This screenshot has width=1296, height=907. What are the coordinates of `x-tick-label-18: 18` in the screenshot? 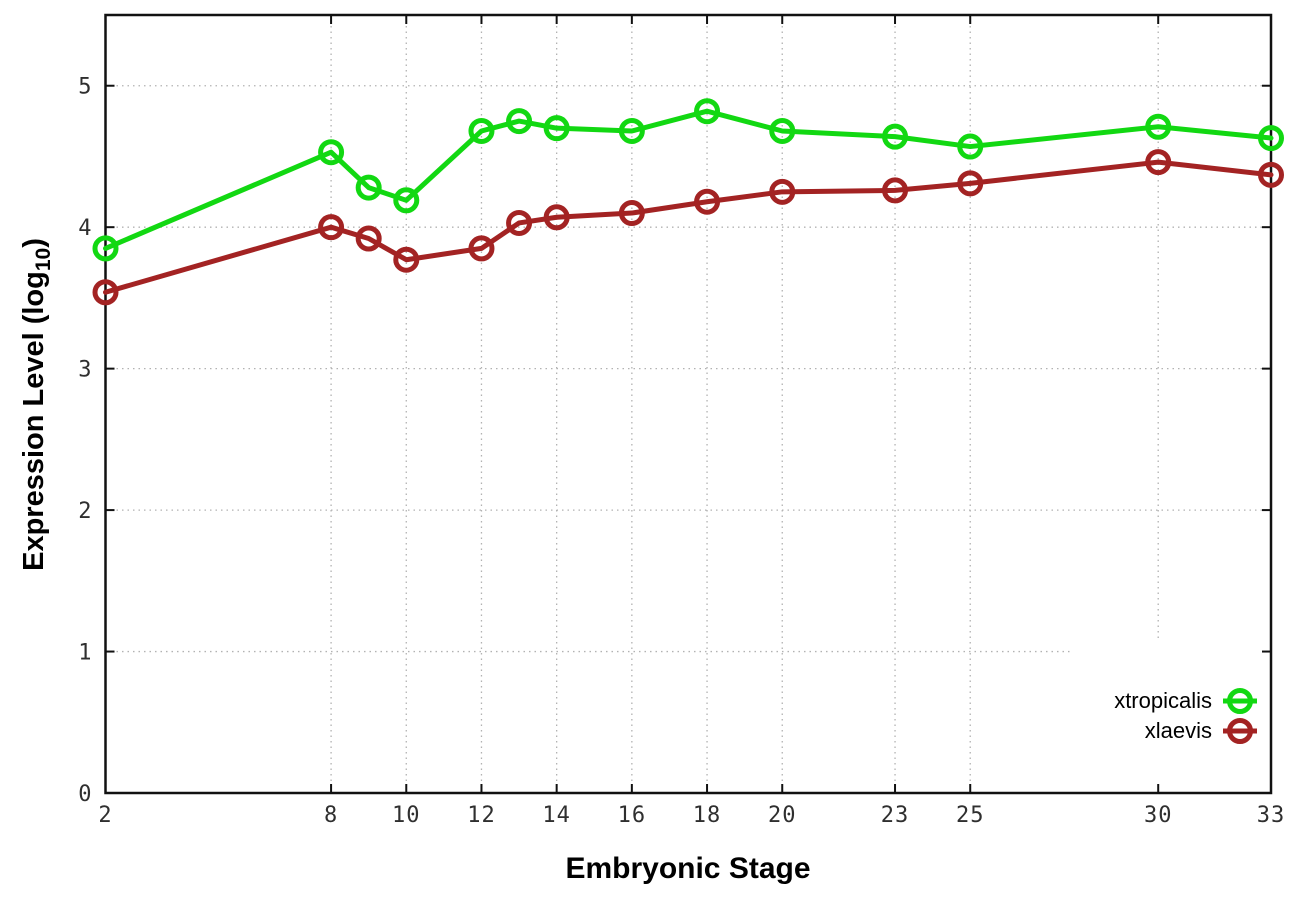 It's located at (707, 815).